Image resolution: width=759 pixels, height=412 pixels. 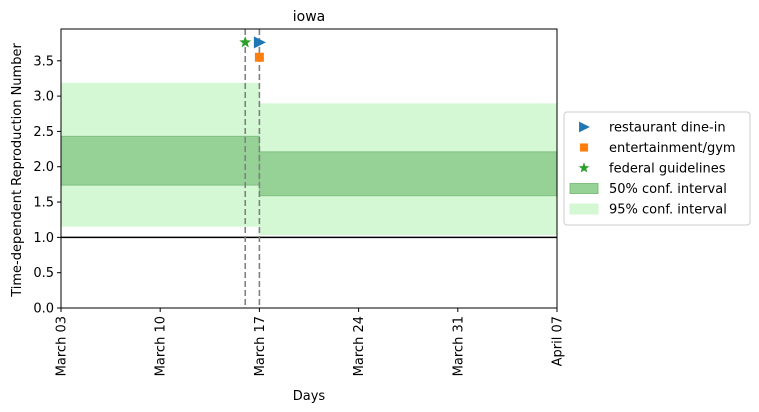 I want to click on legend-label: entertainment/gym, so click(x=672, y=148).